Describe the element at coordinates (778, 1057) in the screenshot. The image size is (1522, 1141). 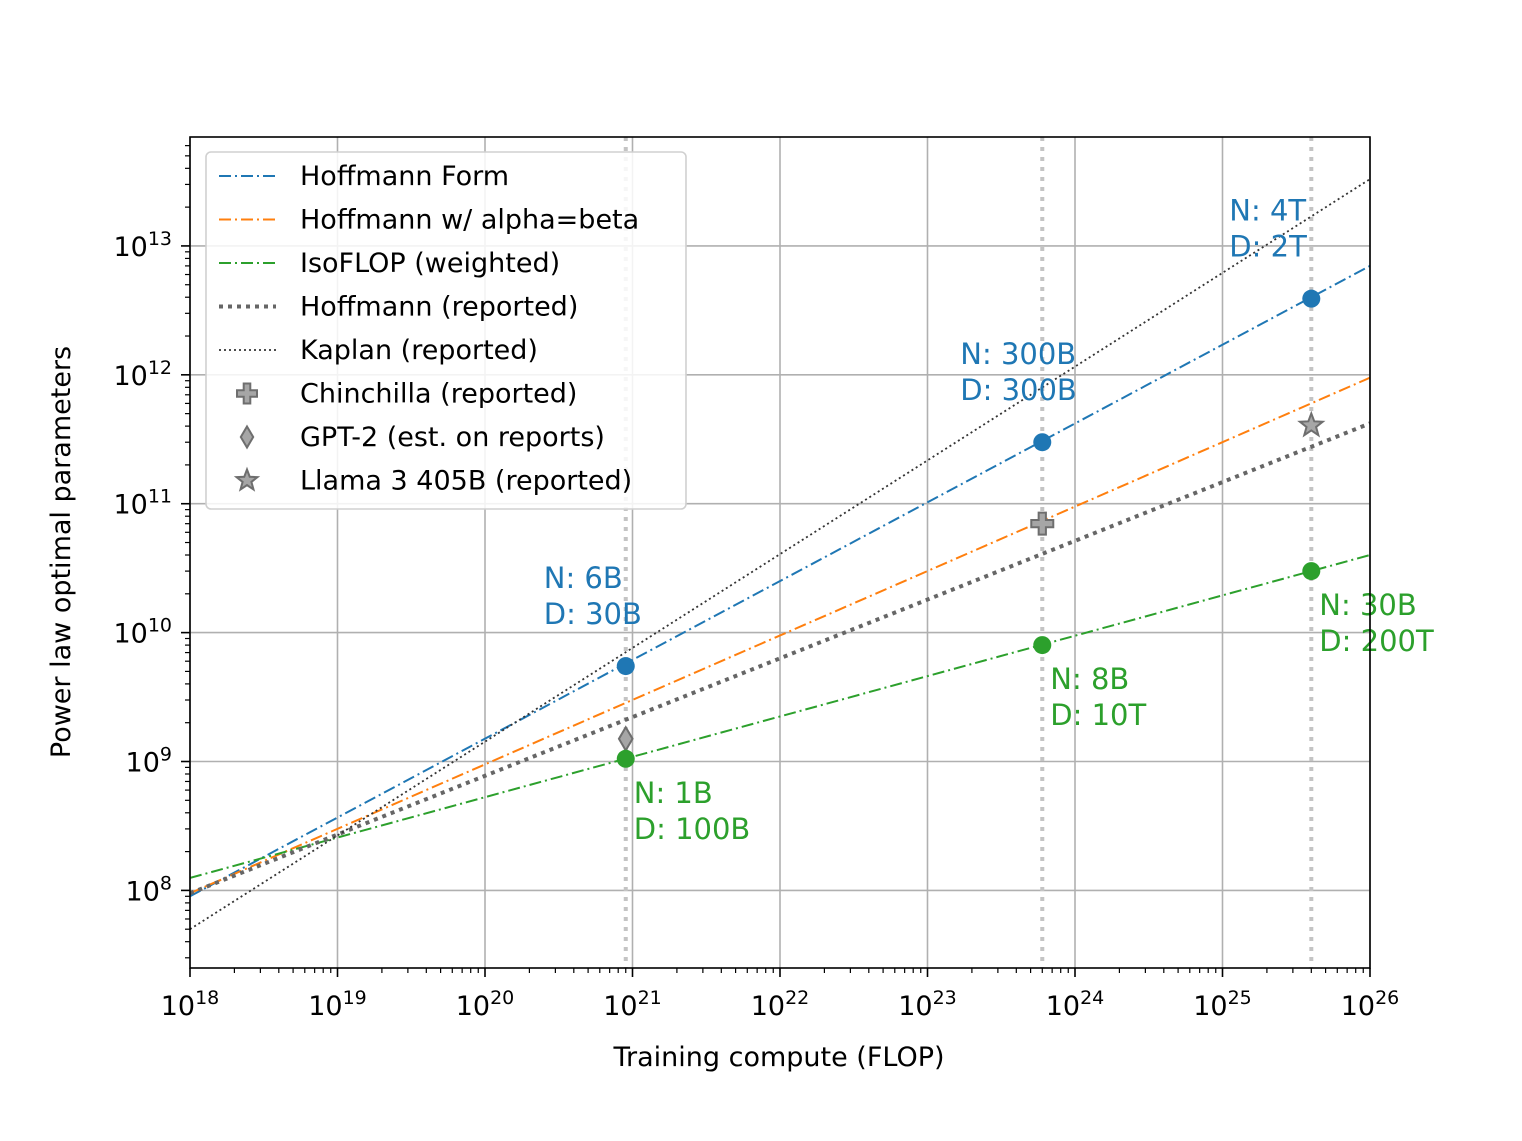
I see `x-axis-label: Training compute (FLOP)` at that location.